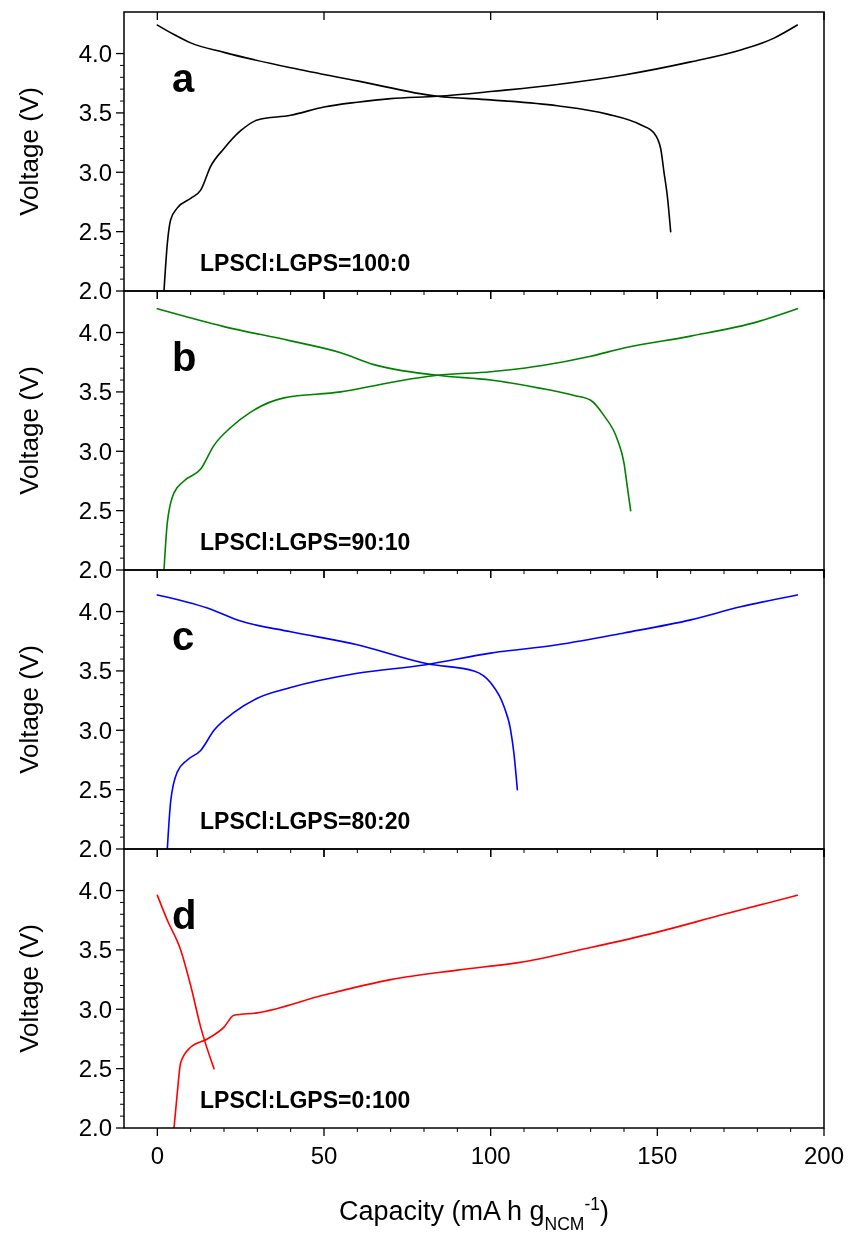 This screenshot has width=856, height=1258. I want to click on x-tick-label: 150, so click(657, 1155).